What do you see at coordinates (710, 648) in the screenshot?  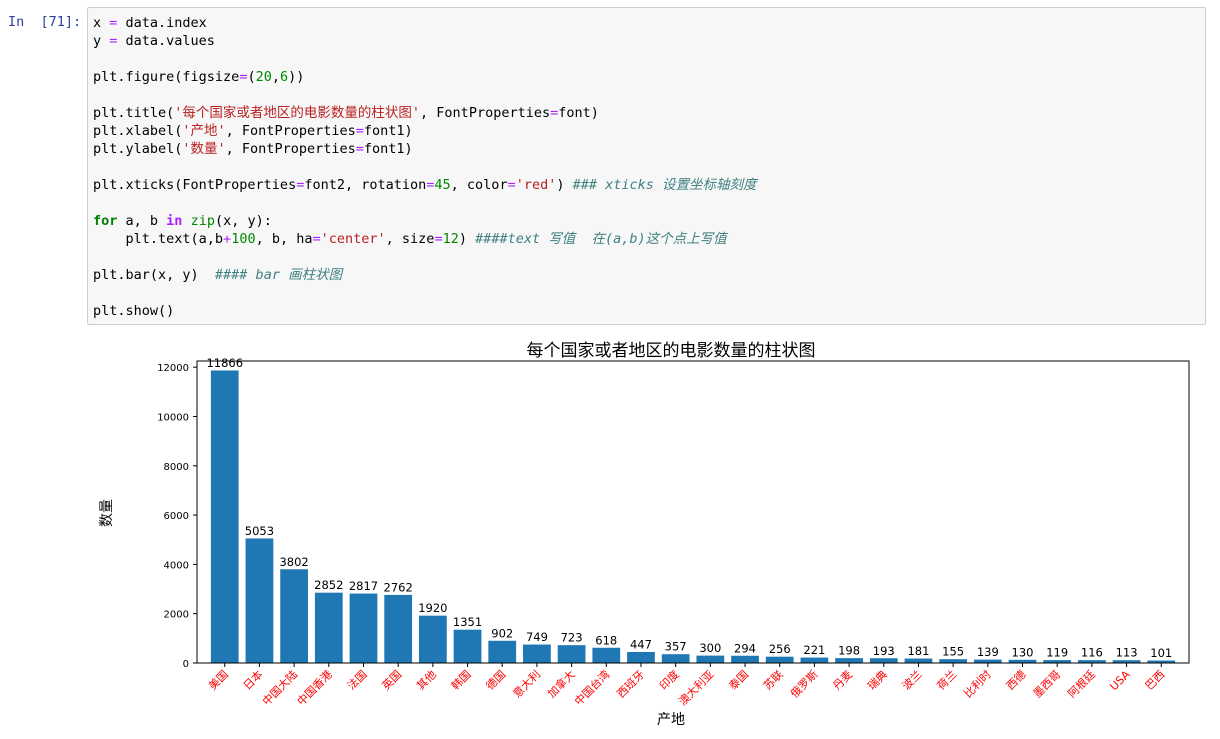 I see `value-label: 300` at bounding box center [710, 648].